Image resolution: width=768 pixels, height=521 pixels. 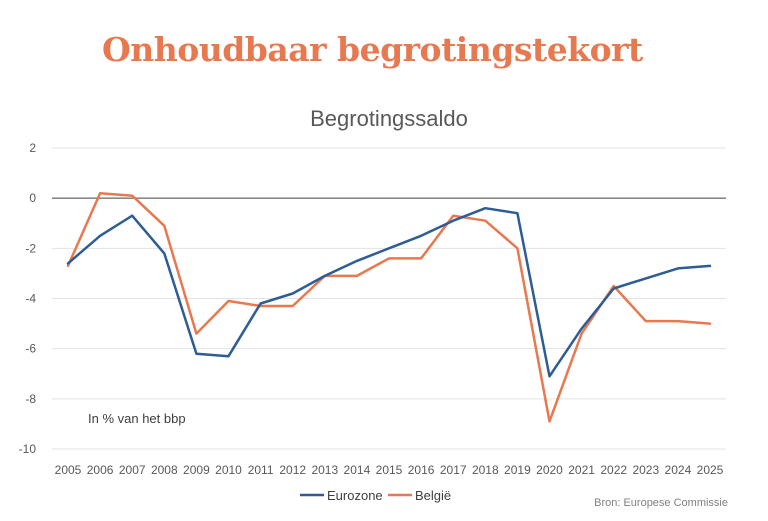 I want to click on legend-label-eurozone: Eurozone, so click(x=355, y=495).